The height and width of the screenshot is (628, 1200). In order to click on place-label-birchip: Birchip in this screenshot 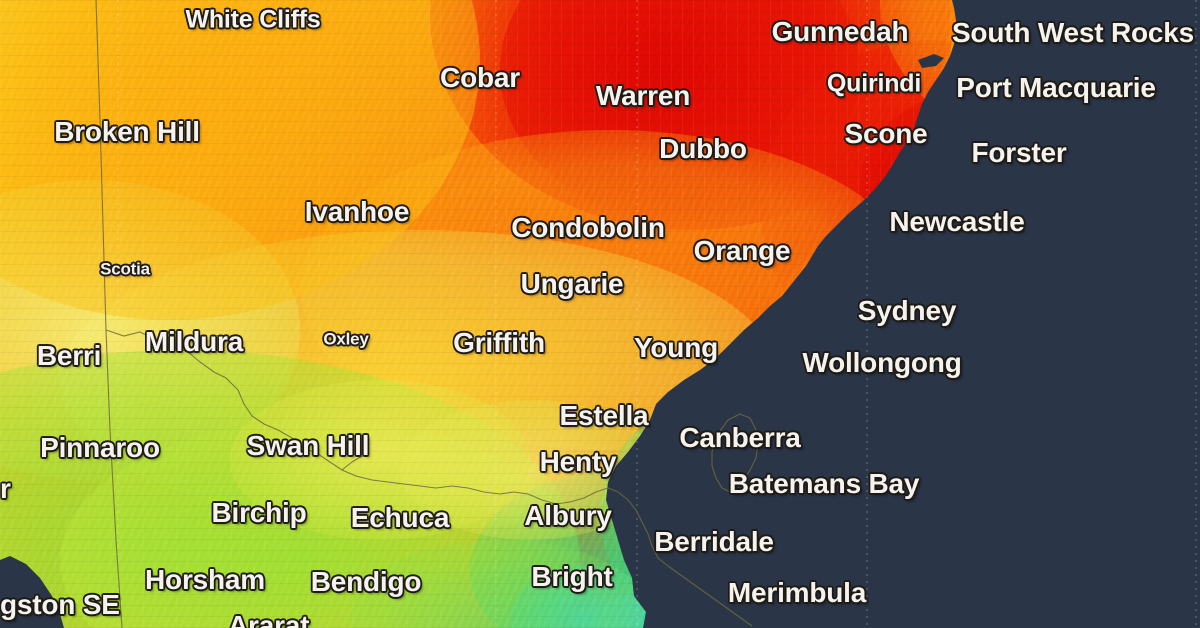, I will do `click(259, 512)`.